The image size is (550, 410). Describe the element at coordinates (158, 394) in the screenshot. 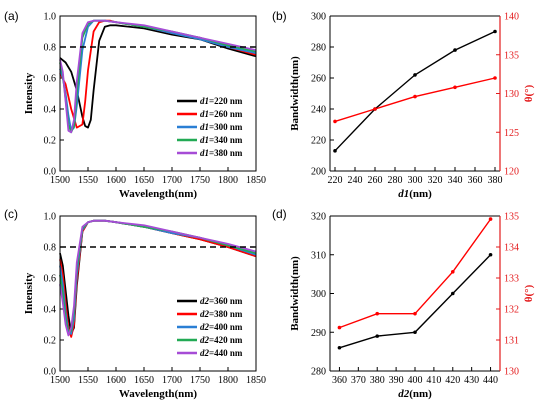

I see `panel-c-x-axis-label: Wavelength(nm)` at that location.